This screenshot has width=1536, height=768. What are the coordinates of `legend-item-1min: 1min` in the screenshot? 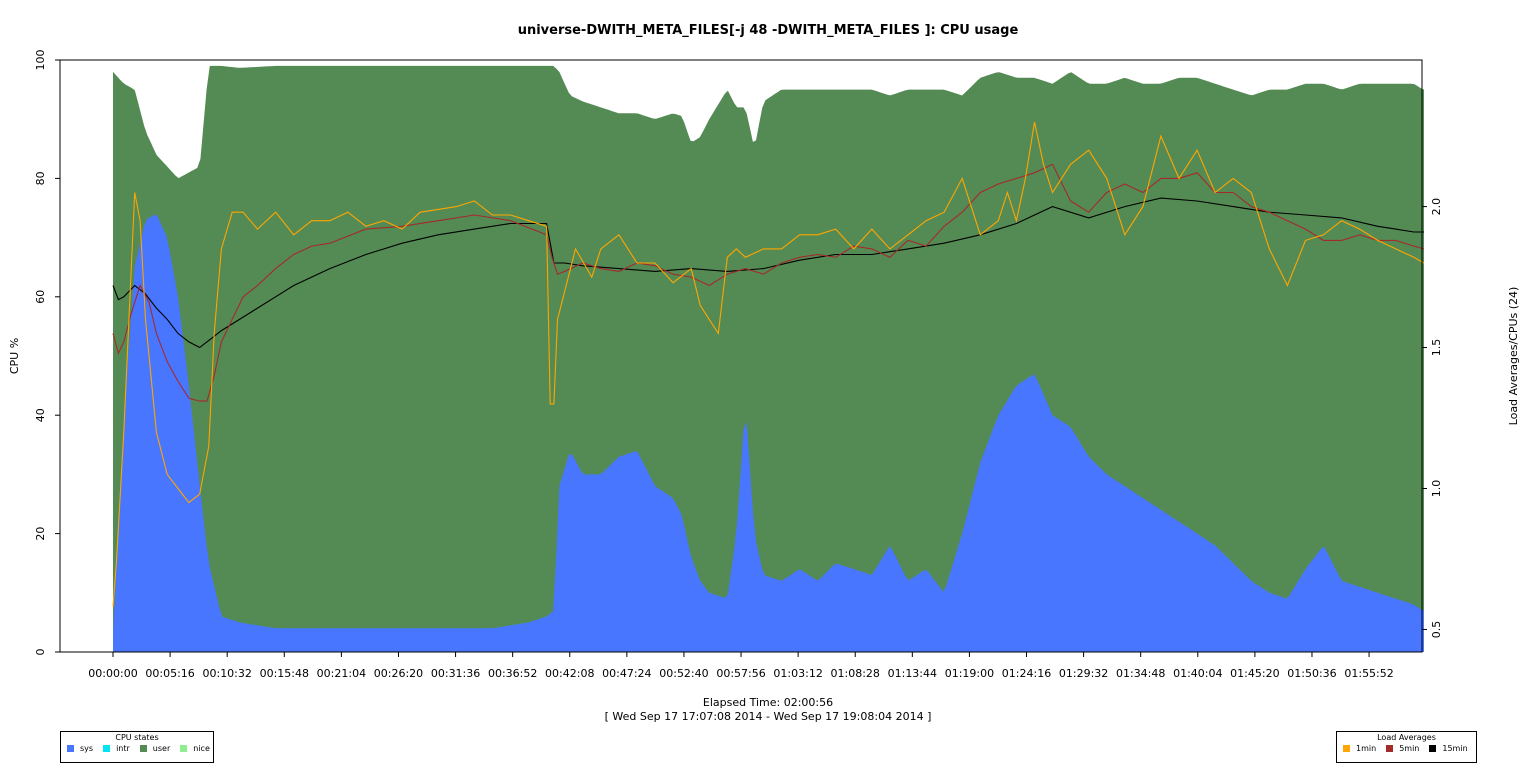 It's located at (1359, 748).